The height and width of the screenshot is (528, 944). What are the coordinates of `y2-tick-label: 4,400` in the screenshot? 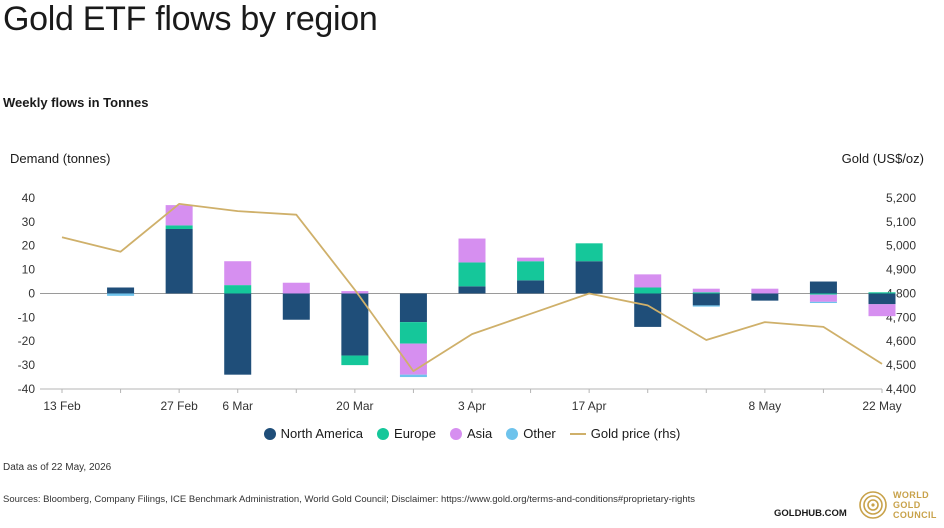 It's located at (901, 389).